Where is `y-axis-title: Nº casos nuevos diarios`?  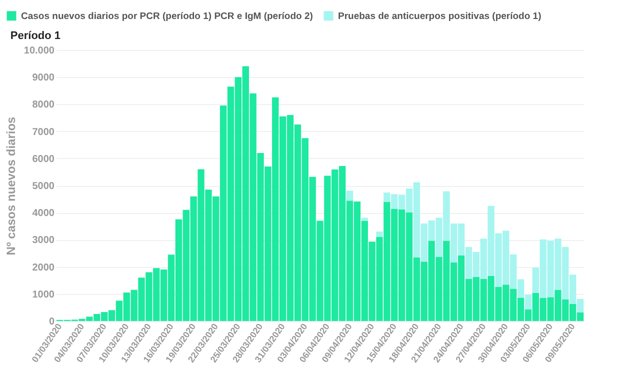 y-axis-title: Nº casos nuevos diarios is located at coordinates (11, 186).